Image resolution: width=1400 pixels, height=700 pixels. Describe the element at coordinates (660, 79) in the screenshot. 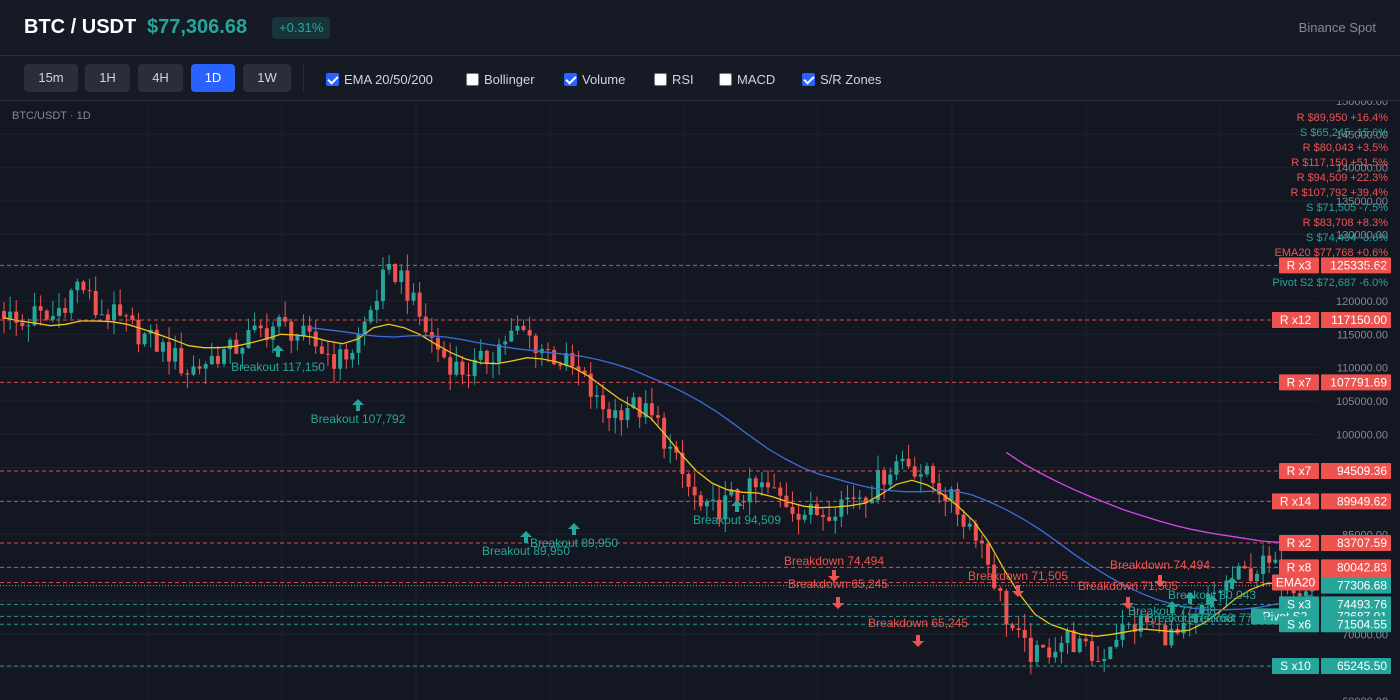

I see `rsi-checkbox` at that location.